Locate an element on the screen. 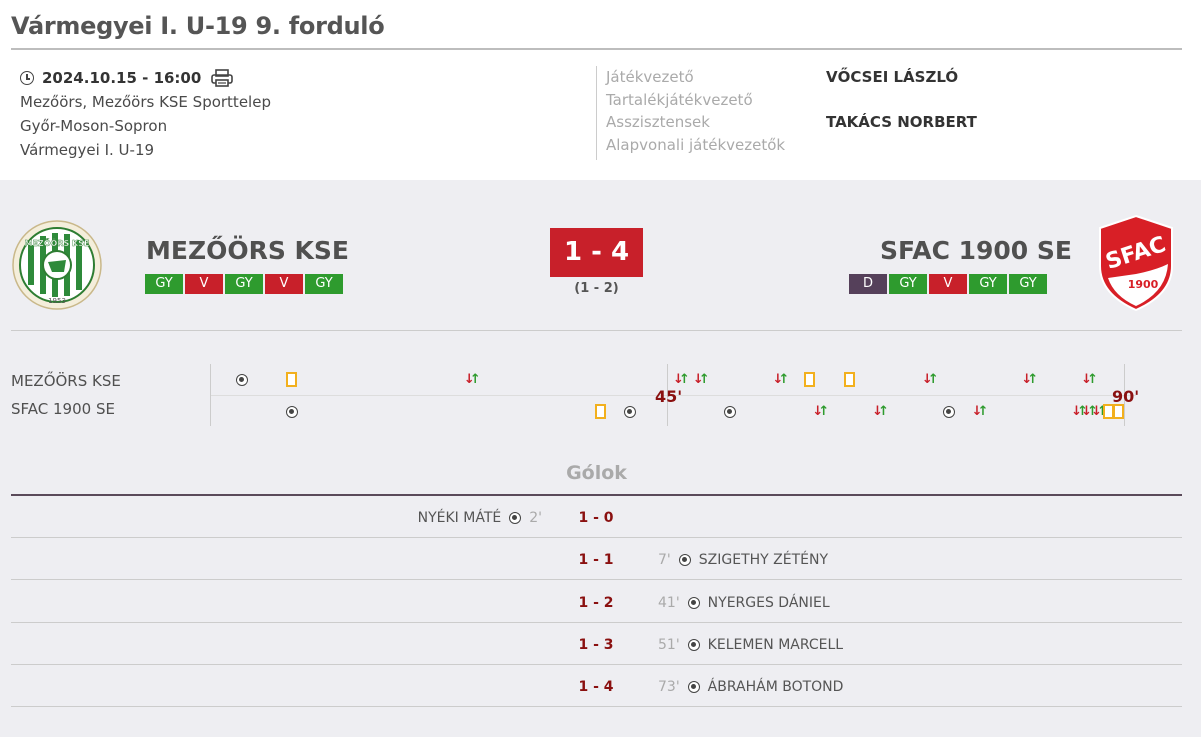 This screenshot has width=1201, height=737. home-team-name: MEZŐÖRS KSE is located at coordinates (248, 250).